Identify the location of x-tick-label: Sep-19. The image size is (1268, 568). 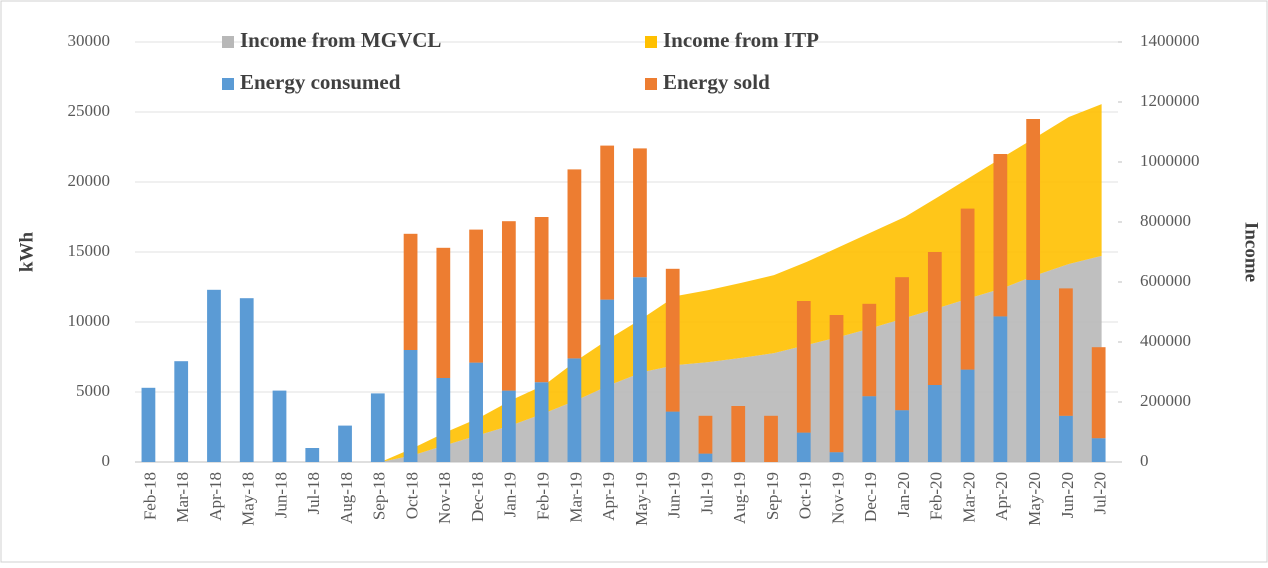
(772, 496).